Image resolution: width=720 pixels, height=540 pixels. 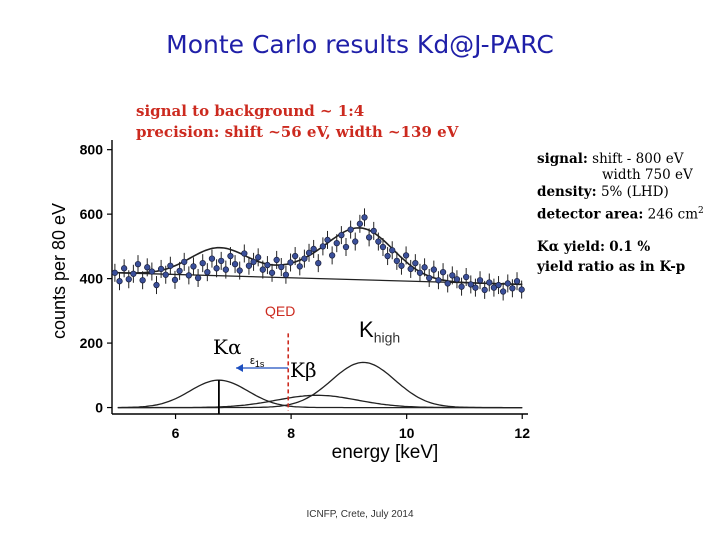 I want to click on k-high-subscript: high, so click(x=387, y=337).